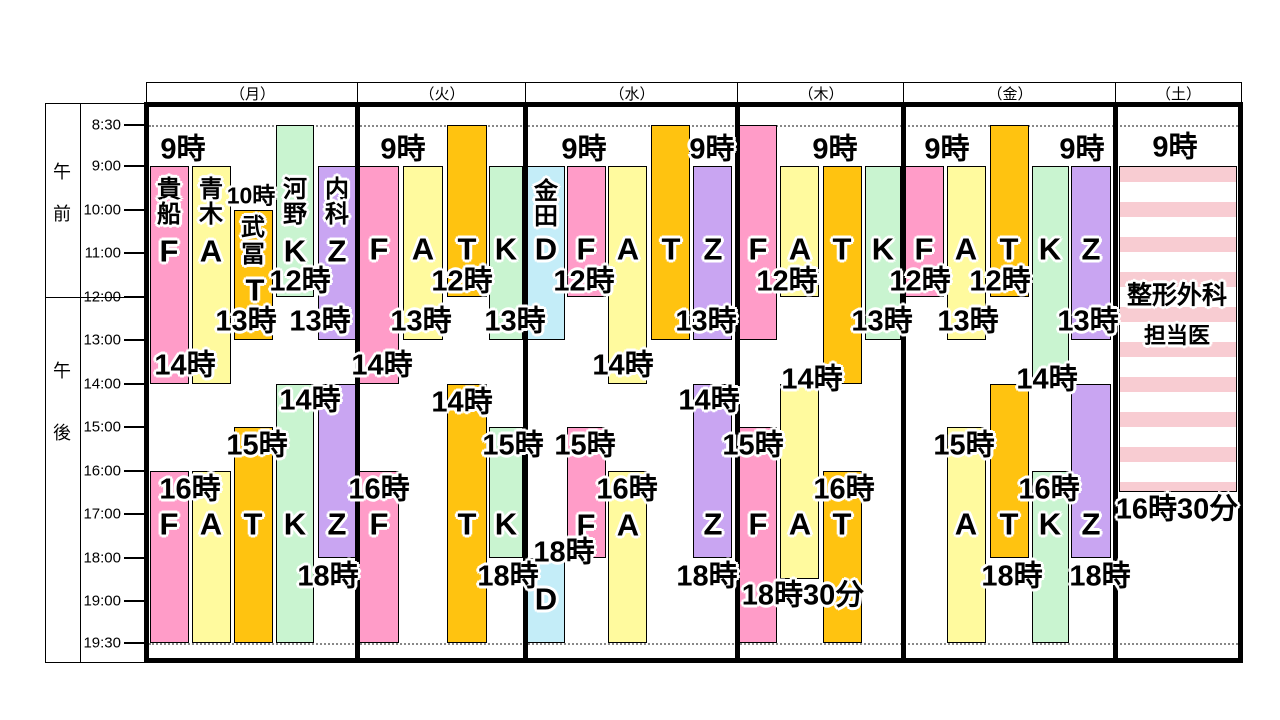 The image size is (1280, 720). What do you see at coordinates (337, 214) in the screenshot?
I see `doctor-name: 科` at bounding box center [337, 214].